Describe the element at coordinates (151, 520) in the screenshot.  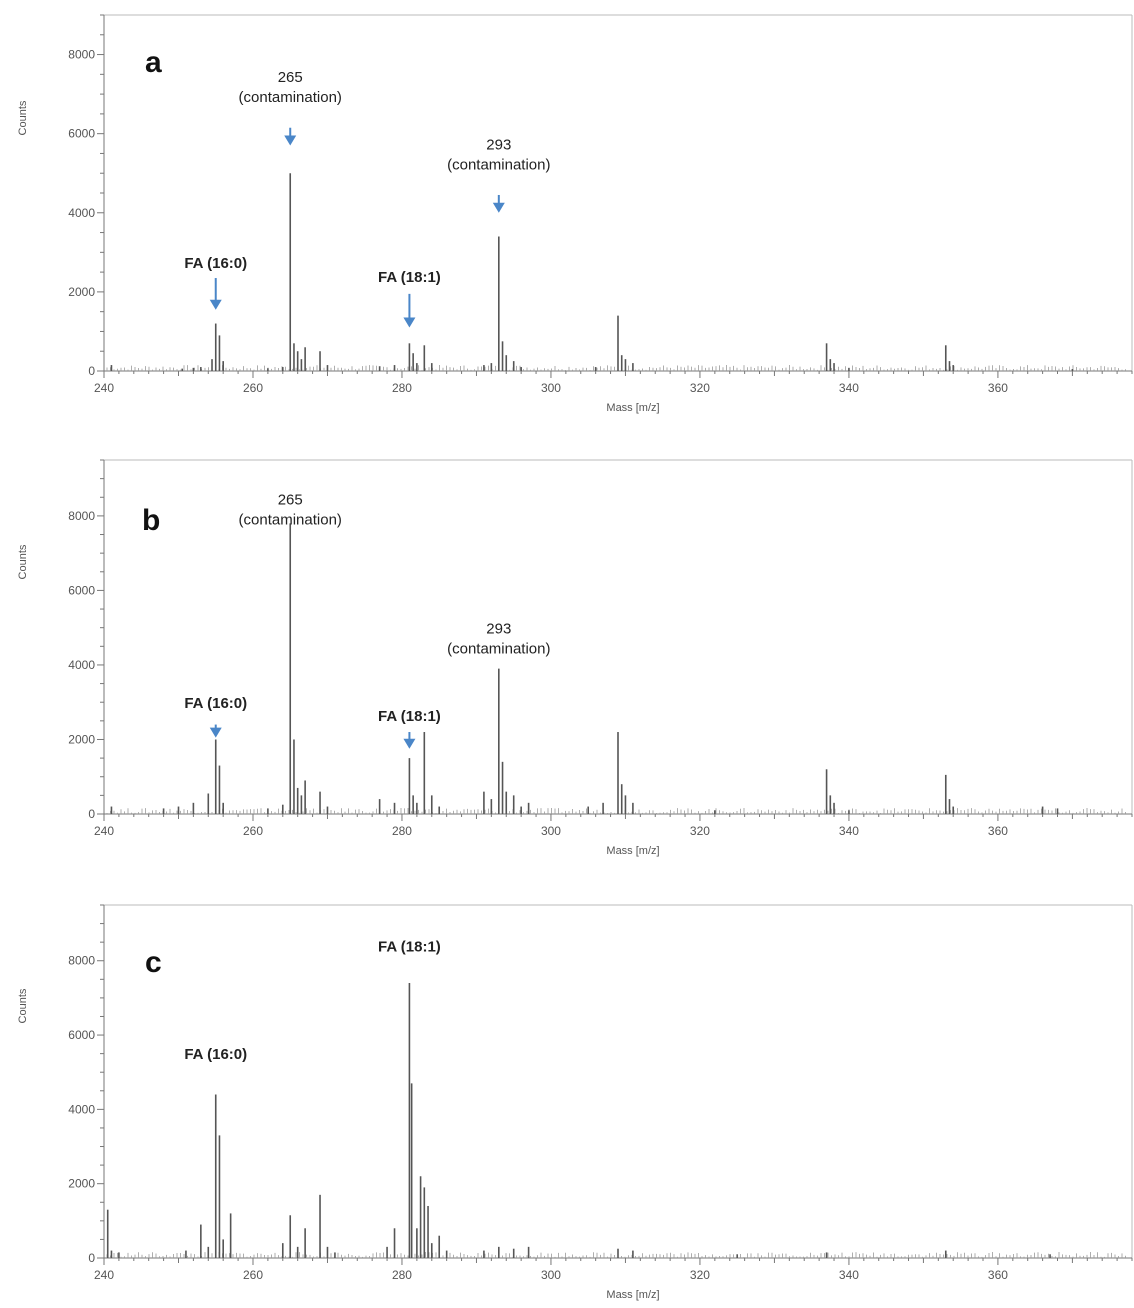
I see `panel-letter: b` at that location.